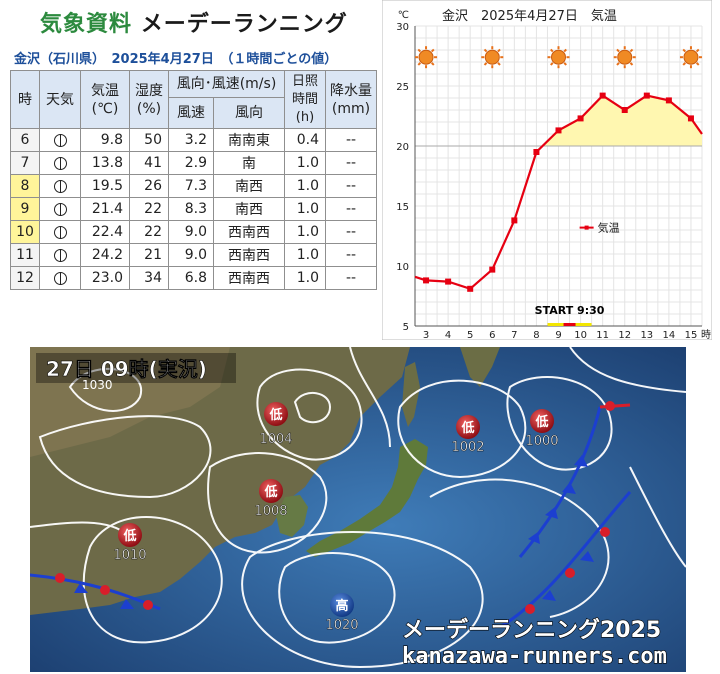 The width and height of the screenshot is (720, 674). I want to click on pressure-low-1004: 低 1004, so click(276, 424).